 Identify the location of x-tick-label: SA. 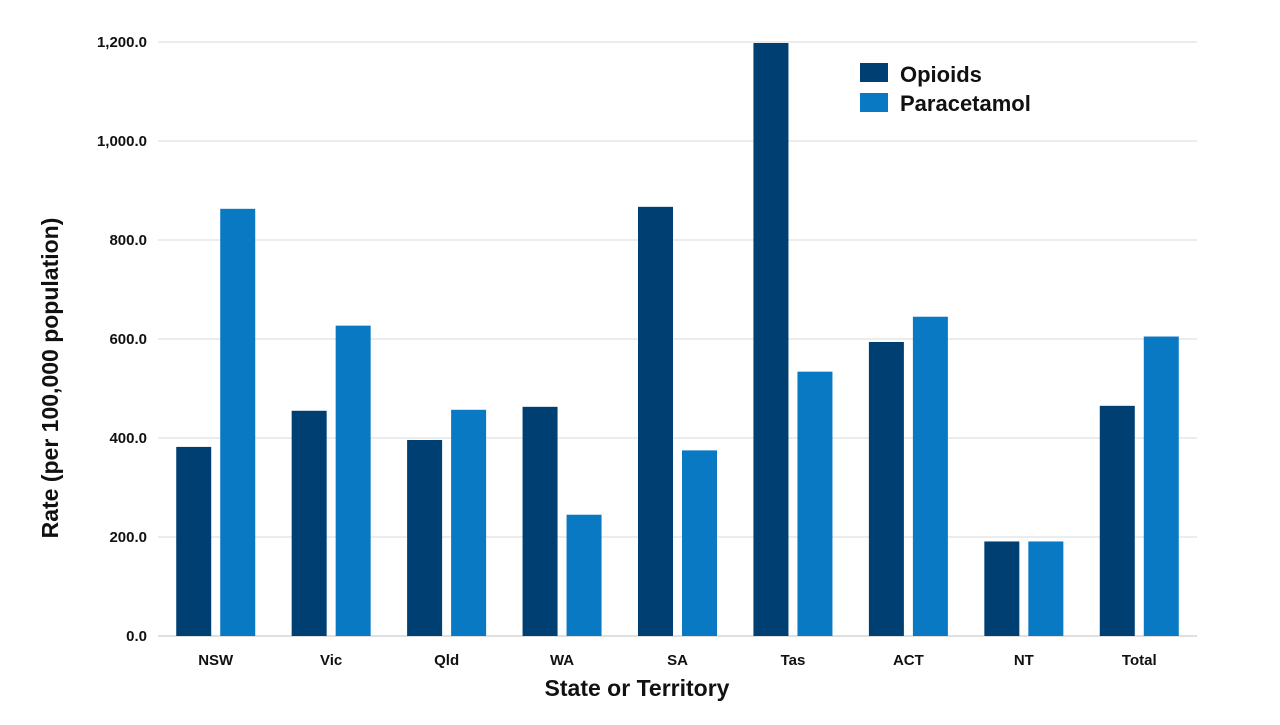
(677, 660).